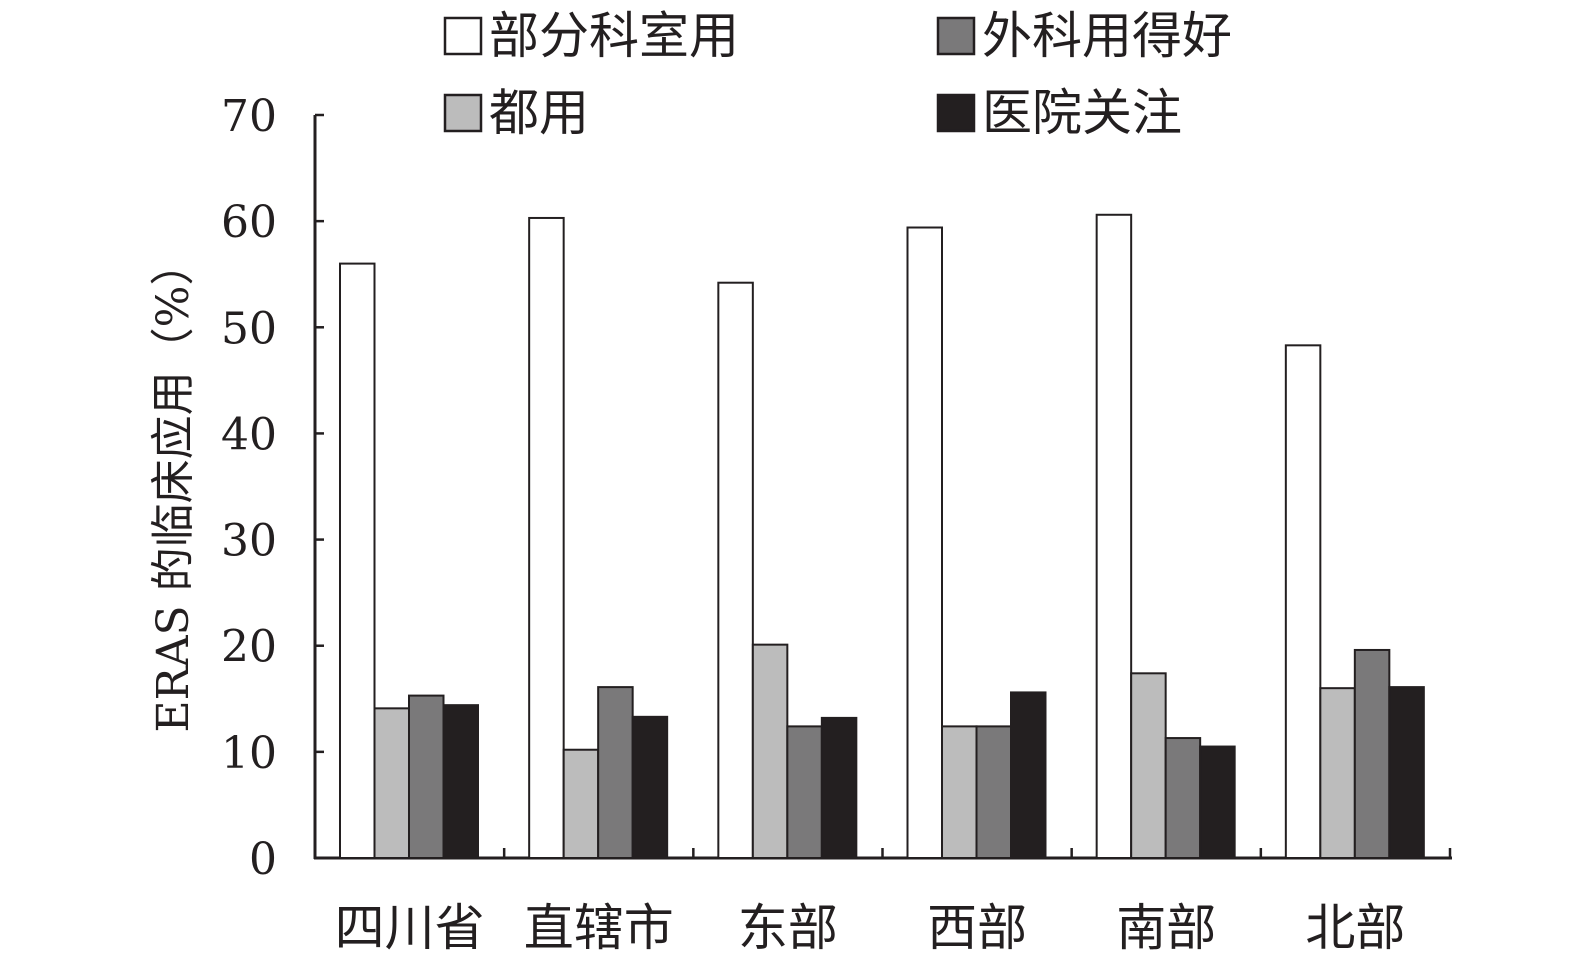  I want to click on y-tick-label: 50, so click(249, 328).